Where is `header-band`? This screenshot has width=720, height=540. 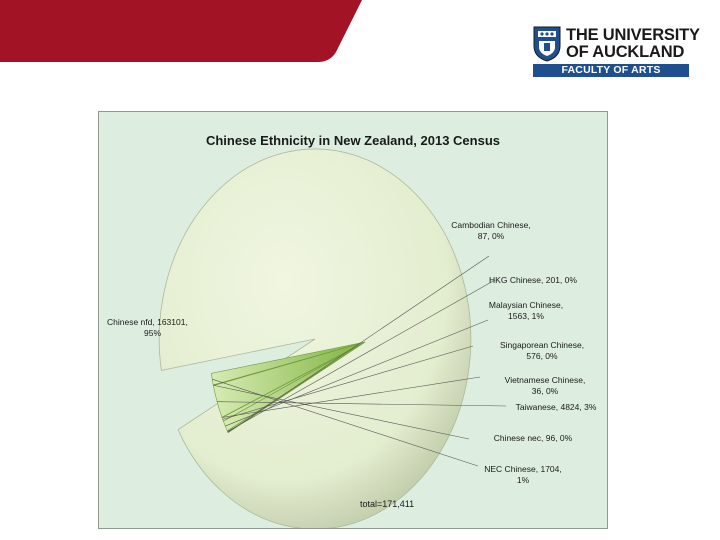 header-band is located at coordinates (181, 31).